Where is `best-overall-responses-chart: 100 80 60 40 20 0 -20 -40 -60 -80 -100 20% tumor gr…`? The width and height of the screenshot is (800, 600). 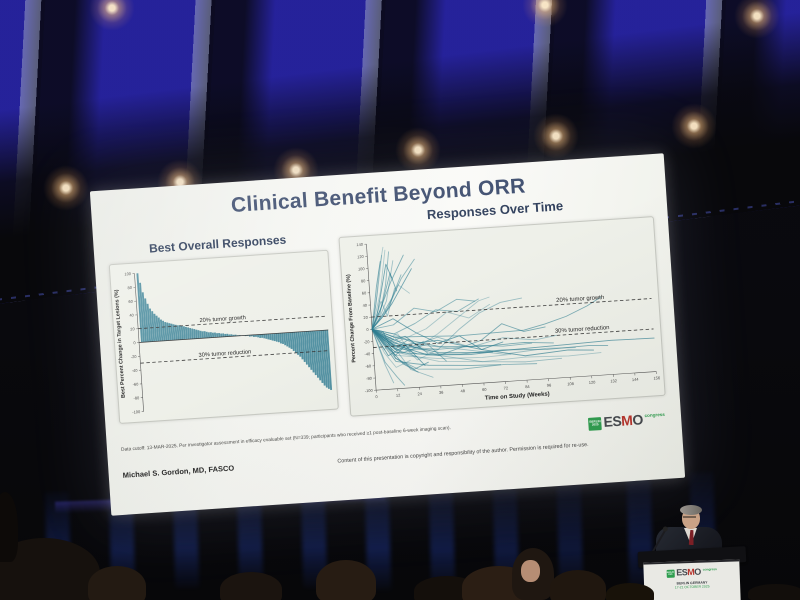 best-overall-responses-chart: 100 80 60 40 20 0 -20 -40 -60 -80 -100 20% tumor gr… is located at coordinates (223, 343).